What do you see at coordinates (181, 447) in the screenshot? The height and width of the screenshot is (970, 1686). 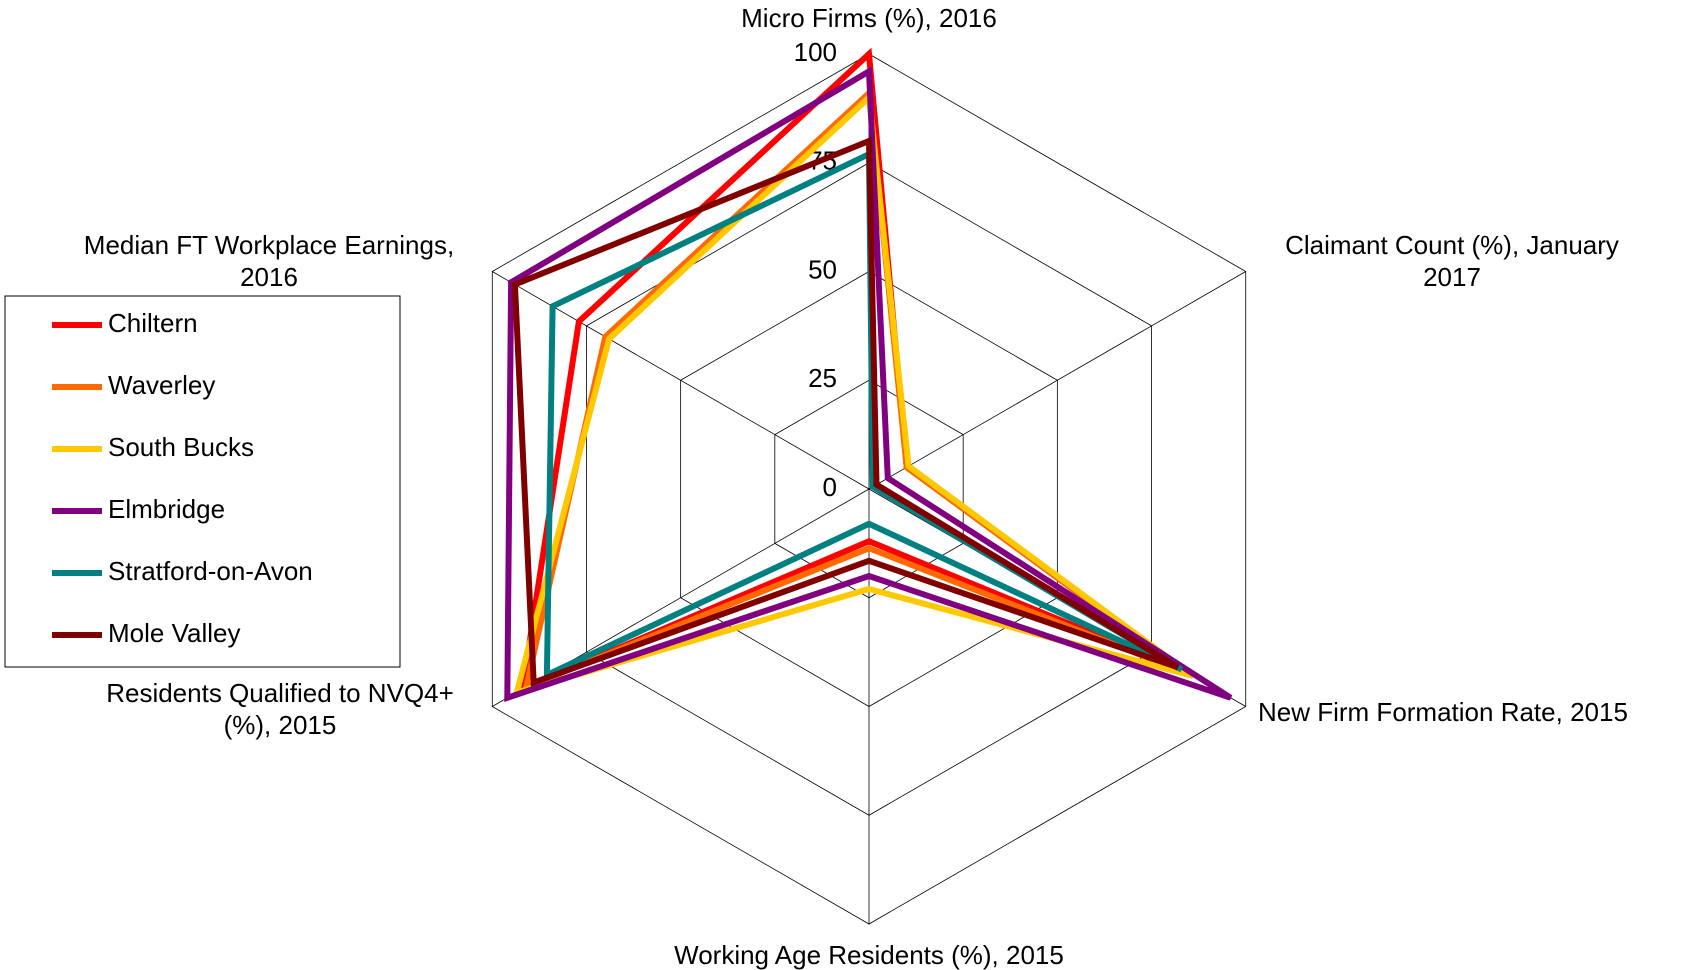 I see `legend-label: South Bucks` at bounding box center [181, 447].